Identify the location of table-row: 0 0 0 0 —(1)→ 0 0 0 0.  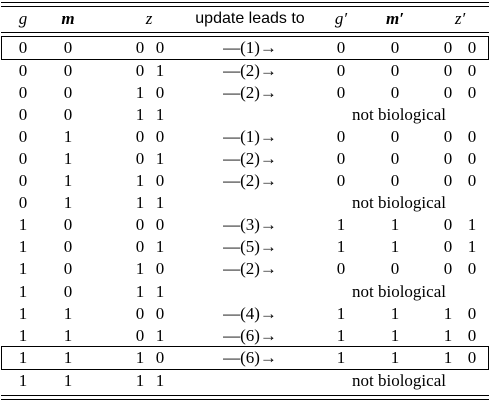
(245, 48).